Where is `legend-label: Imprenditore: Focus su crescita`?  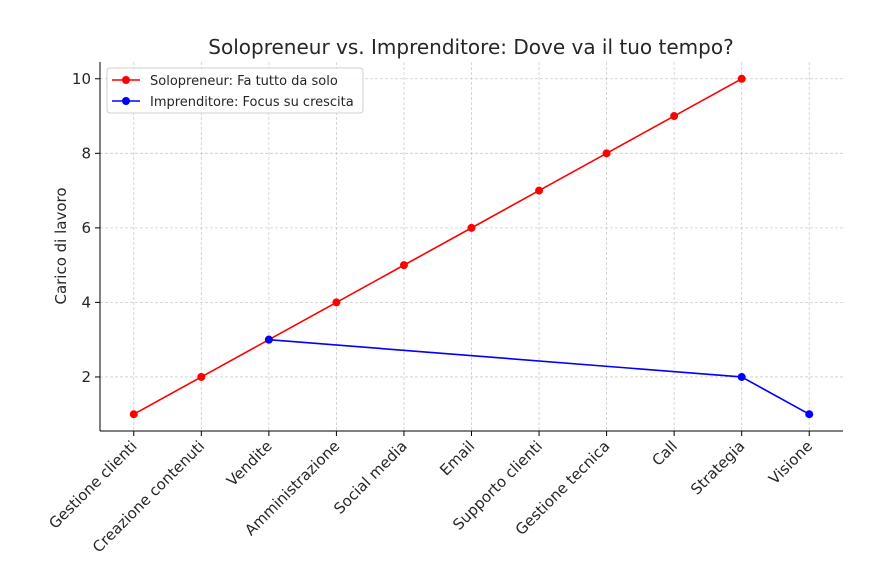 legend-label: Imprenditore: Focus su crescita is located at coordinates (252, 102).